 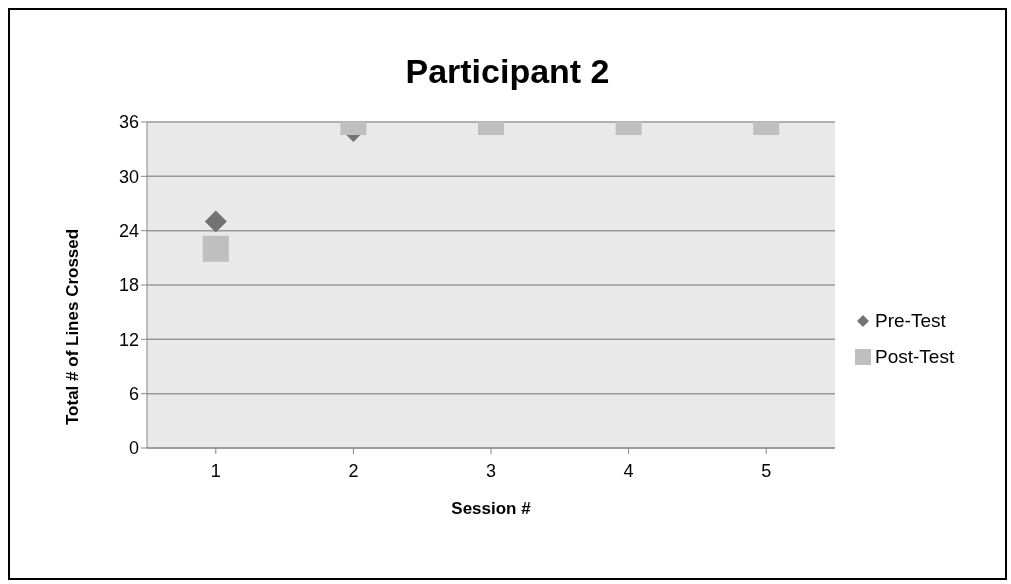 What do you see at coordinates (128, 231) in the screenshot?
I see `y-tick-label: 24` at bounding box center [128, 231].